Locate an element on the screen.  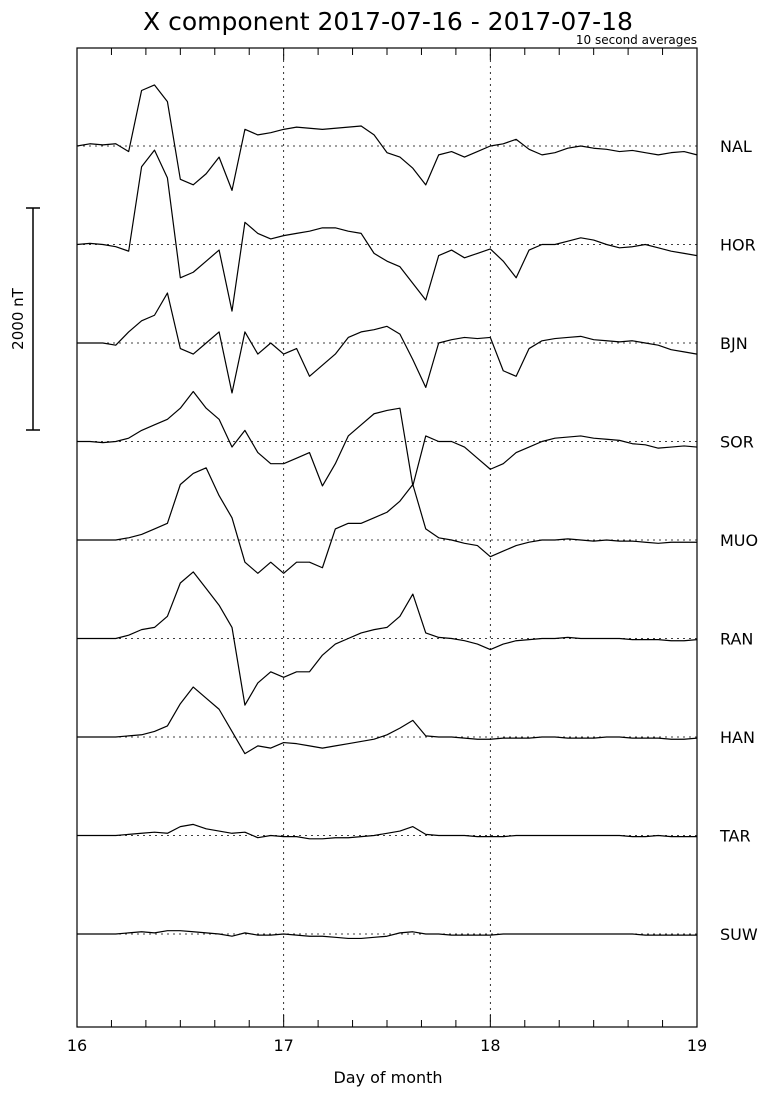
x-tick-label: 17 is located at coordinates (283, 1045).